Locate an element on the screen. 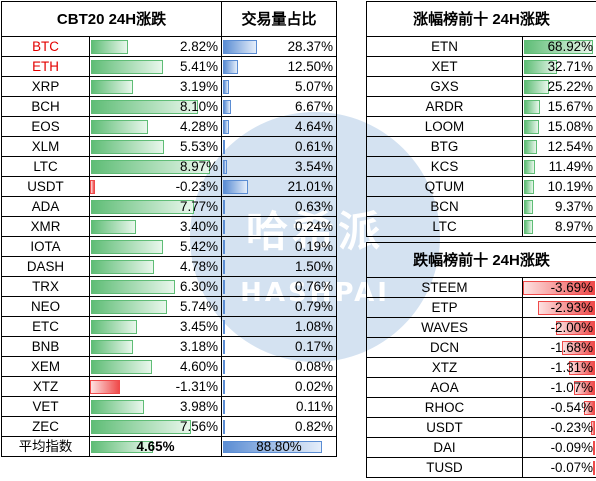 This screenshot has width=596, height=481. coin-name: NEO is located at coordinates (45, 306).